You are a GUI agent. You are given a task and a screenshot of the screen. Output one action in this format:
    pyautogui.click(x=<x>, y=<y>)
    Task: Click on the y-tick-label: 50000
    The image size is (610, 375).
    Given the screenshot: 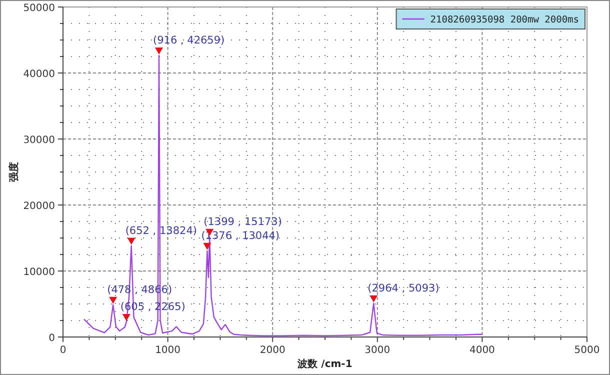 What is the action you would take?
    pyautogui.click(x=39, y=8)
    